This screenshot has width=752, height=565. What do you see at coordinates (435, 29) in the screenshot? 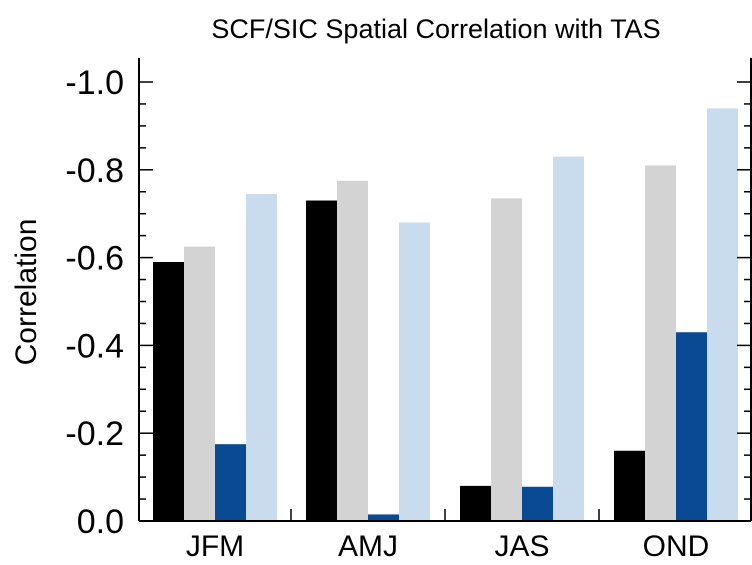
I see `chart-title: SCF/SIC Spatial Correlation with TAS` at bounding box center [435, 29].